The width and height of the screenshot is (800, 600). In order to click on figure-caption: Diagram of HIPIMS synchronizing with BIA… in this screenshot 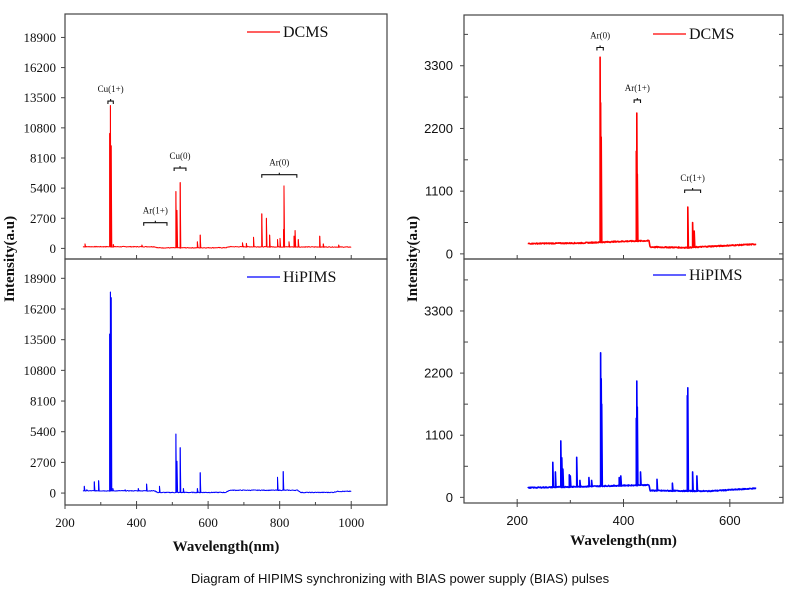, I will do `click(400, 578)`.